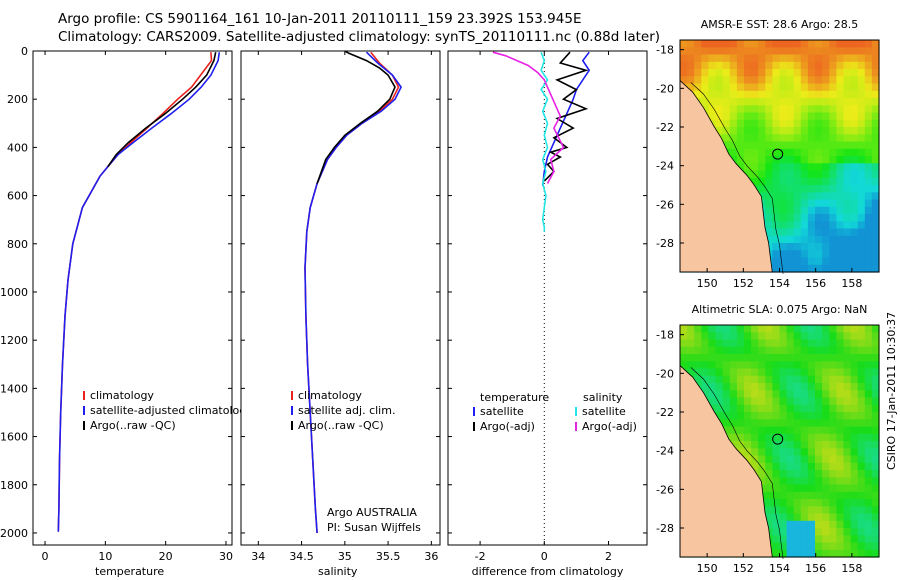 The height and width of the screenshot is (580, 900). What do you see at coordinates (480, 556) in the screenshot?
I see `difference-x-tick-label: -2` at bounding box center [480, 556].